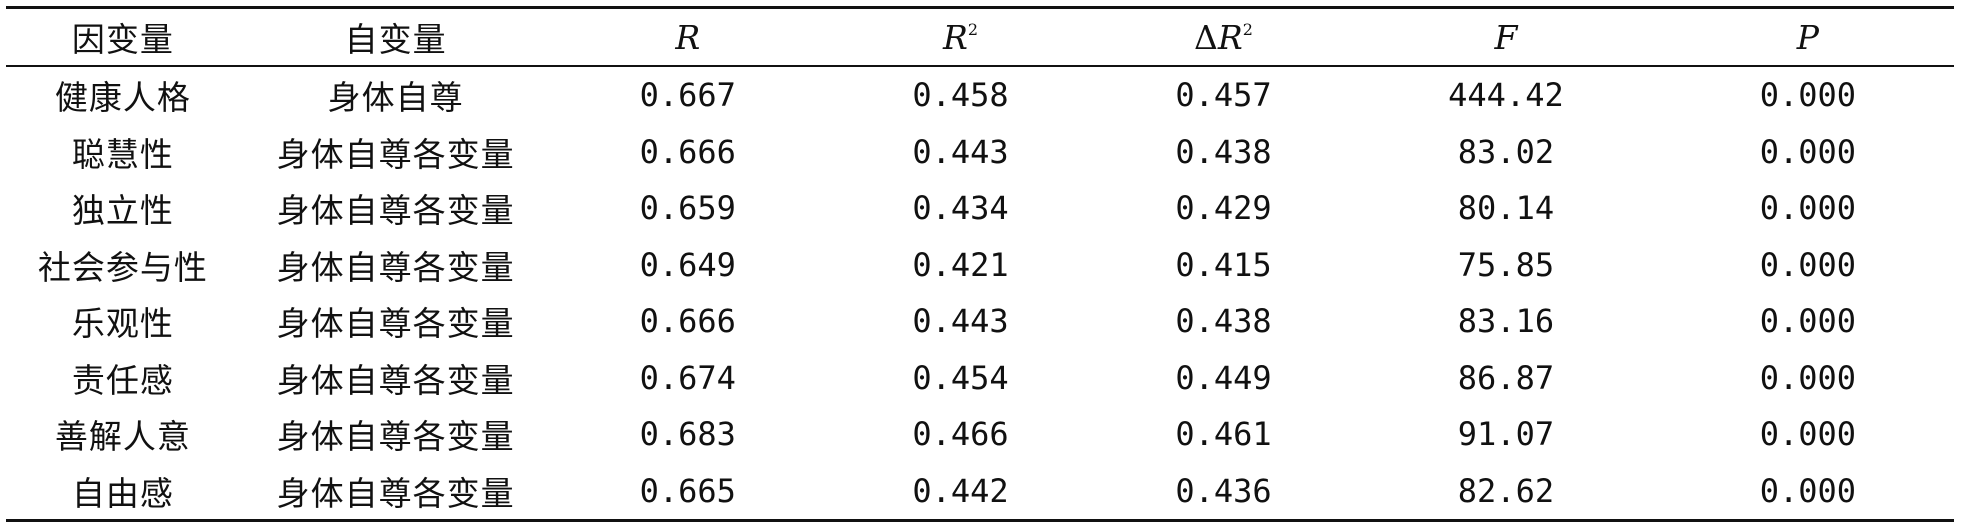 This screenshot has height=522, width=1961. Describe the element at coordinates (1247, 29) in the screenshot. I see `header-delta-r-squared-exponent: 2` at that location.